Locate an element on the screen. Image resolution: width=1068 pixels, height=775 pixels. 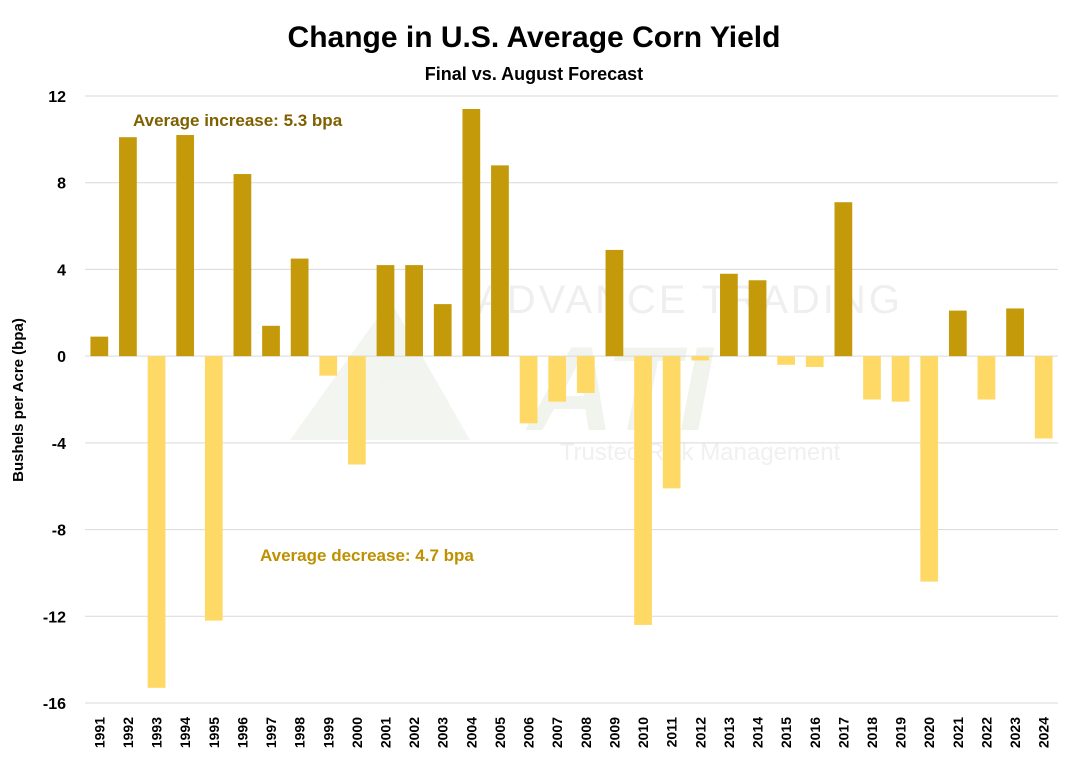
x-tick-label: 2003 is located at coordinates (443, 732).